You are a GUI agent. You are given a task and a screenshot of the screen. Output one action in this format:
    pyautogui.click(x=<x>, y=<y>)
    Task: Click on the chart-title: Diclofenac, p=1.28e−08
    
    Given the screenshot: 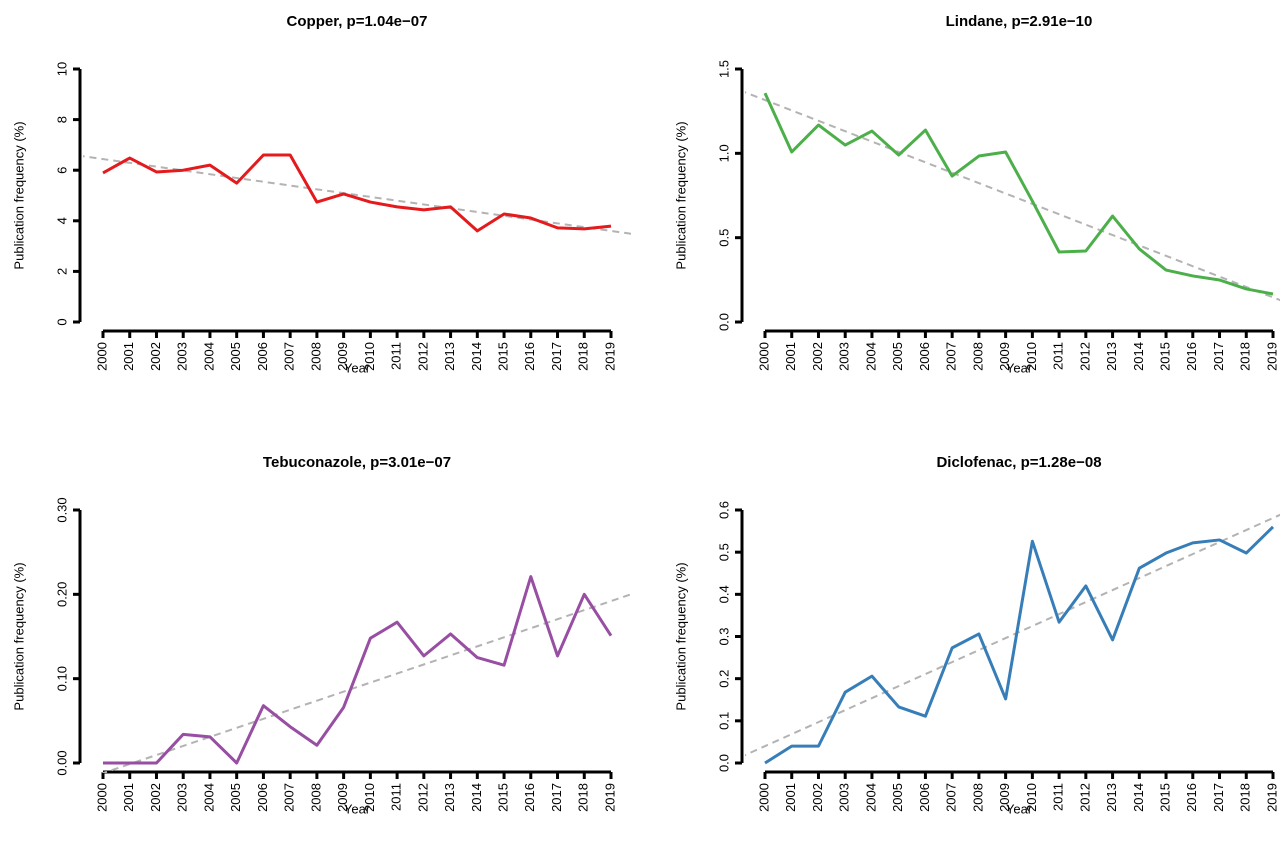 What is the action you would take?
    pyautogui.click(x=1018, y=462)
    